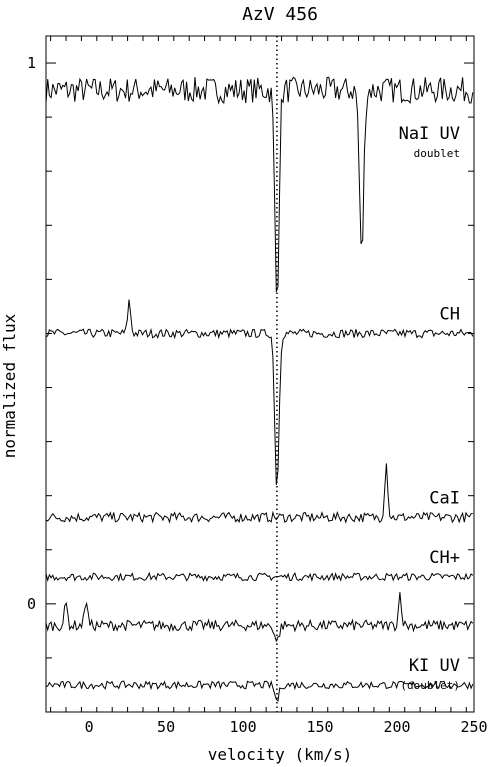 This screenshot has height=767, width=493. Describe the element at coordinates (437, 153) in the screenshot. I see `series-sublabel: doublet` at that location.